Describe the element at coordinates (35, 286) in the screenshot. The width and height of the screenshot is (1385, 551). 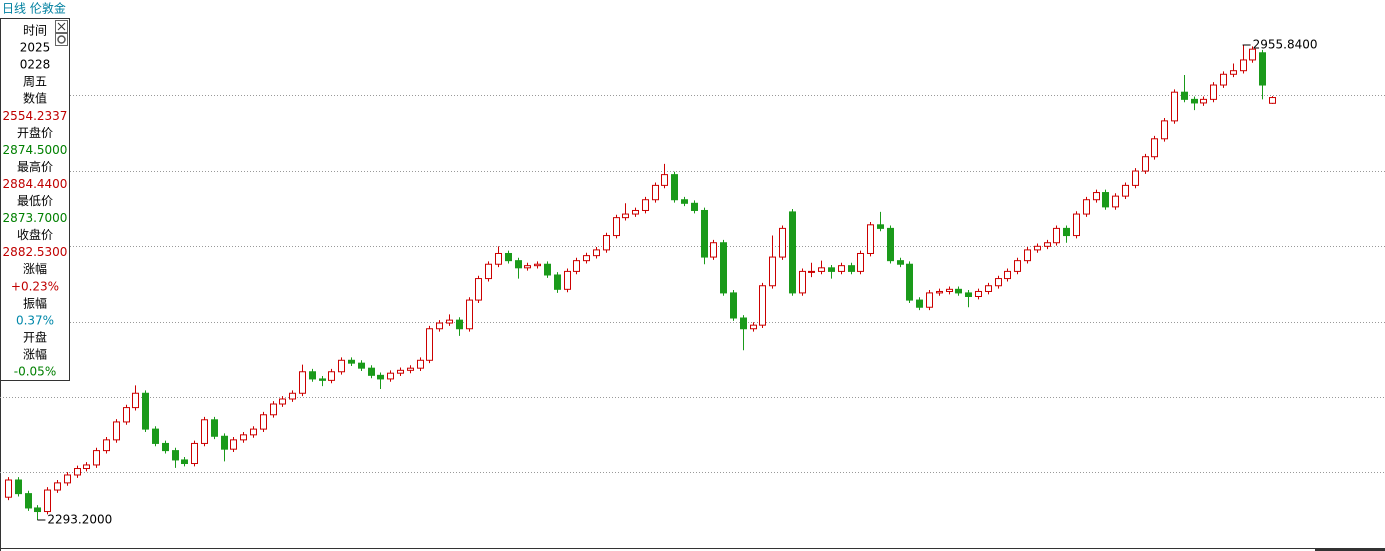
I see `panel-text: +0.23%` at that location.